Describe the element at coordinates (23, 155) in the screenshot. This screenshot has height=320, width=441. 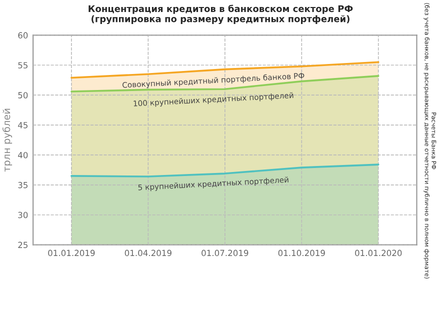
I see `y-tick-label: 40` at that location.